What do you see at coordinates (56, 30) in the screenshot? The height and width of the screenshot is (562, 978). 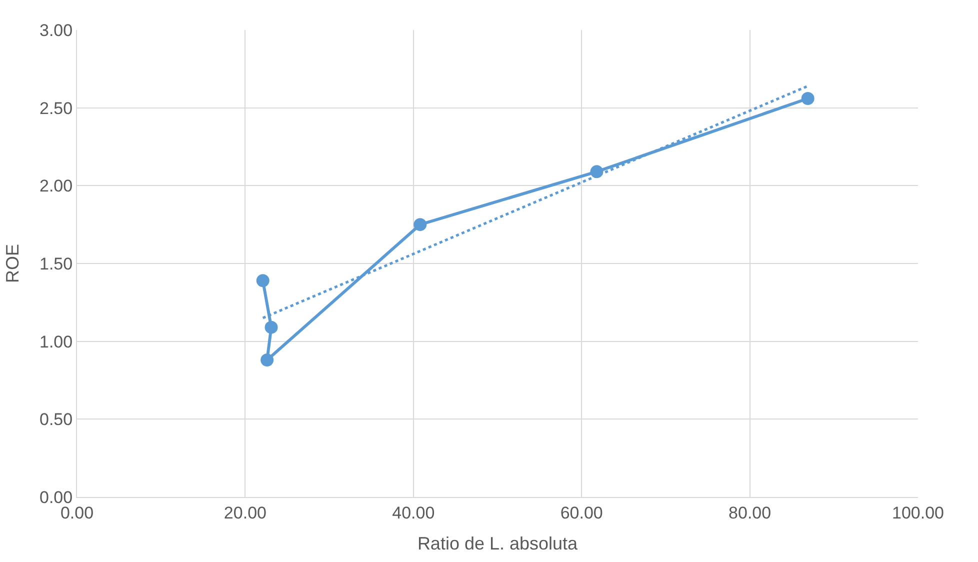 I see `y-tick-label: 3.00` at bounding box center [56, 30].